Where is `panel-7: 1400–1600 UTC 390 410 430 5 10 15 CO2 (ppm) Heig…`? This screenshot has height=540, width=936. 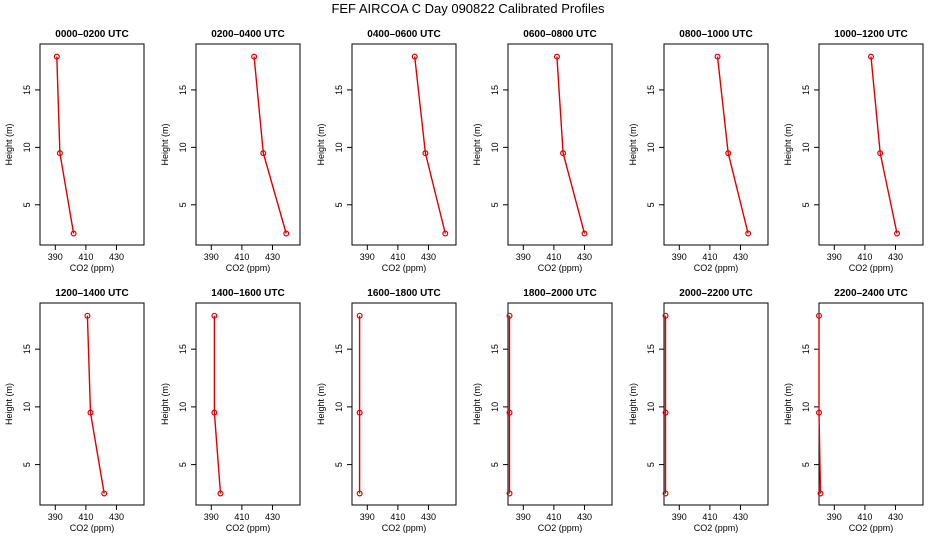 panel-7: 1400–1600 UTC 390 410 430 5 10 15 CO2 (ppm) Heig… is located at coordinates (230, 410).